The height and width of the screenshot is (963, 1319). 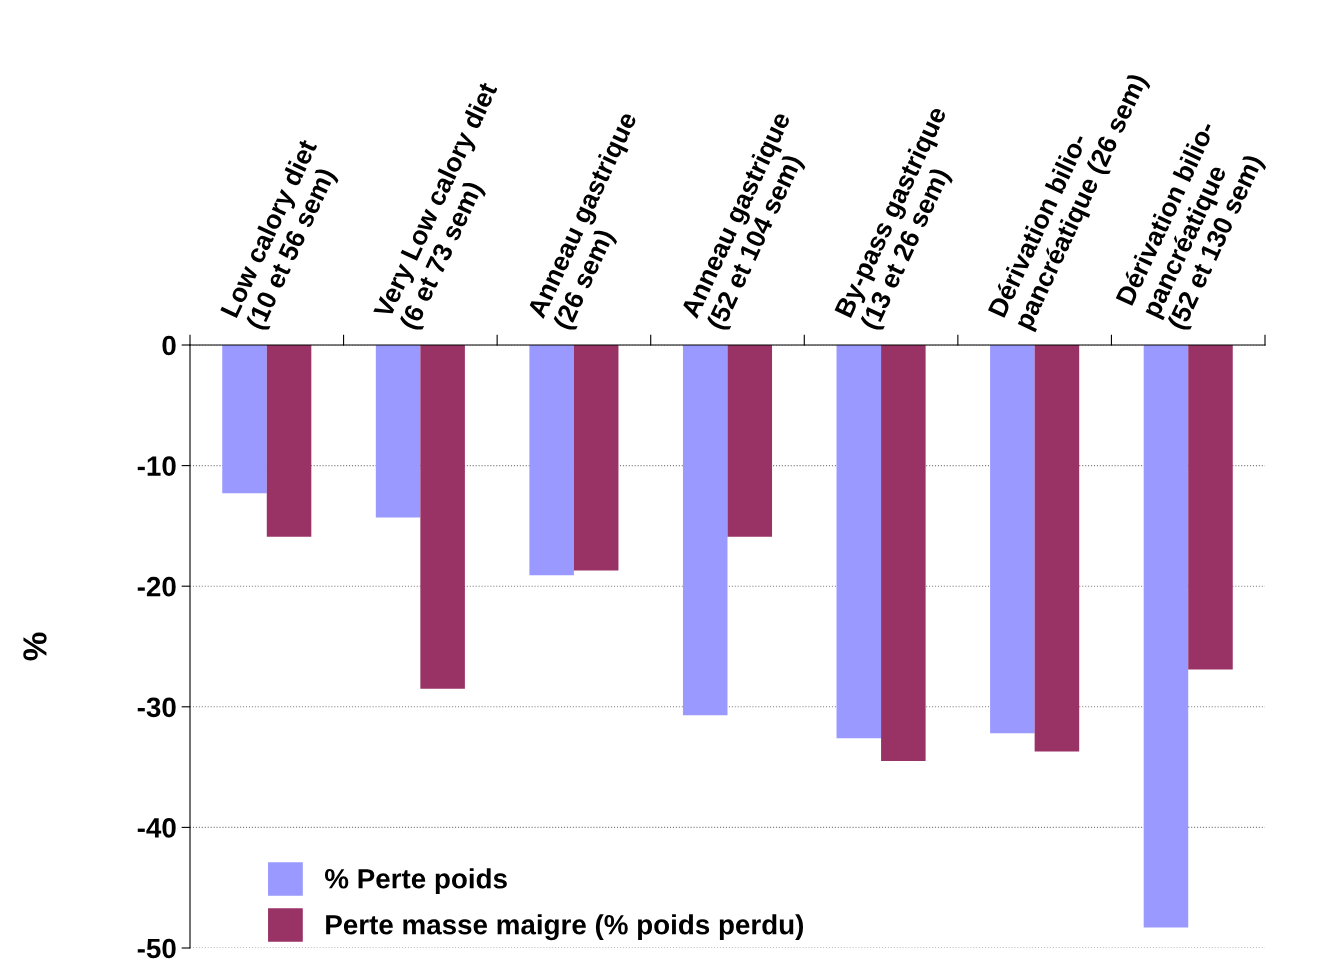 I want to click on y-tick-label: -50, so click(x=156, y=948).